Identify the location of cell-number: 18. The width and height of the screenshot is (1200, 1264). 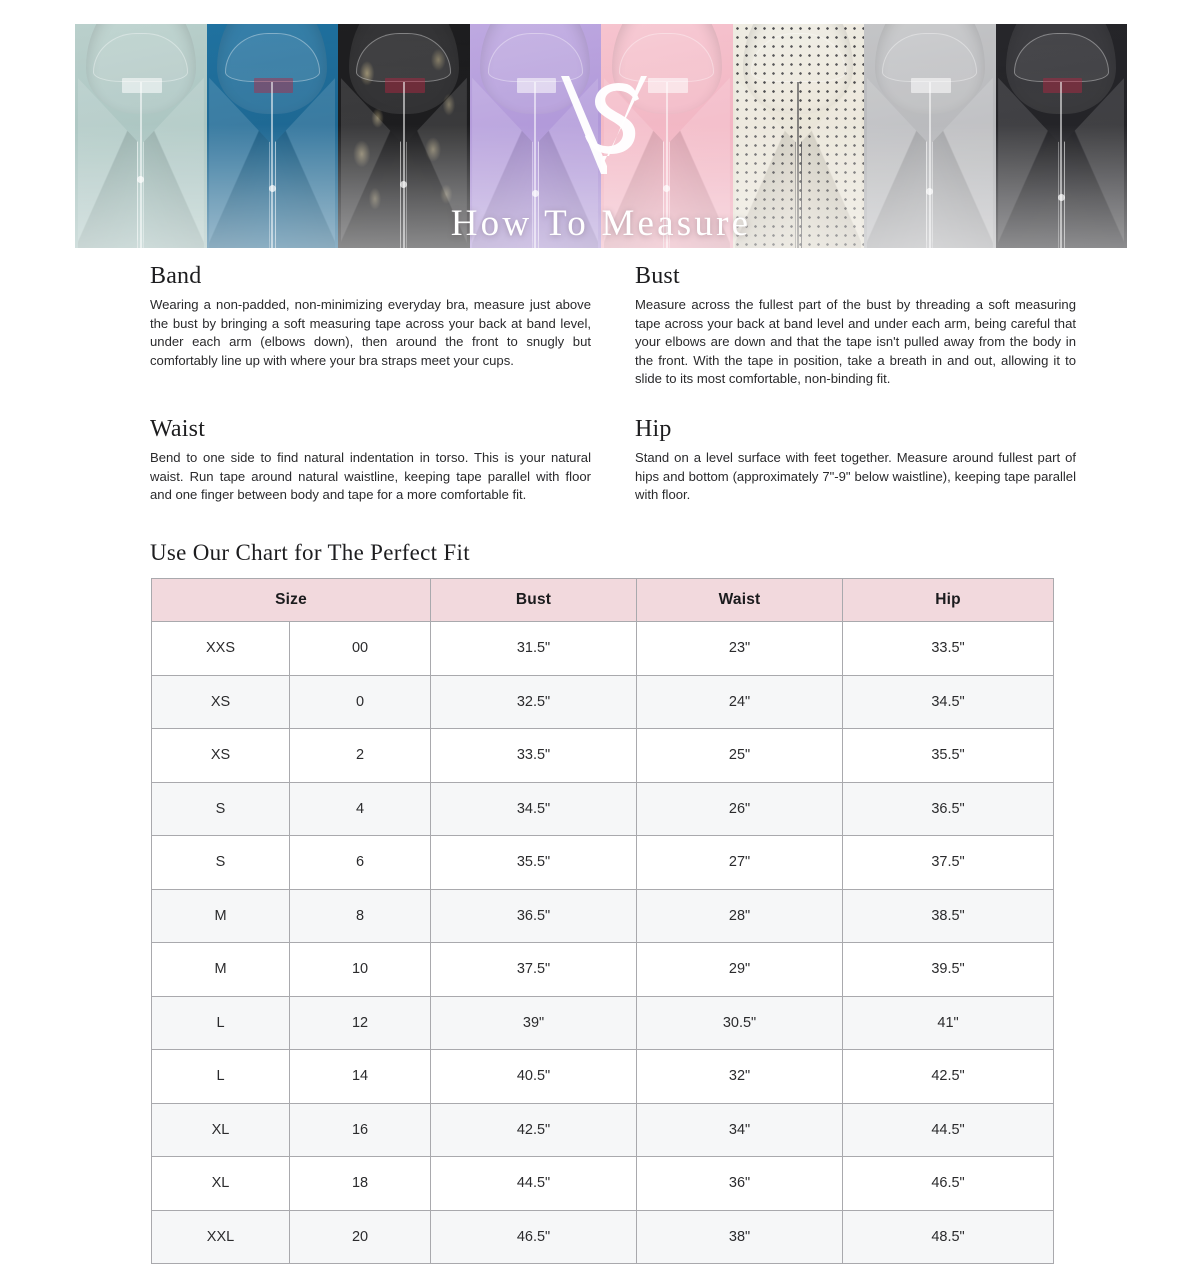
(360, 1183).